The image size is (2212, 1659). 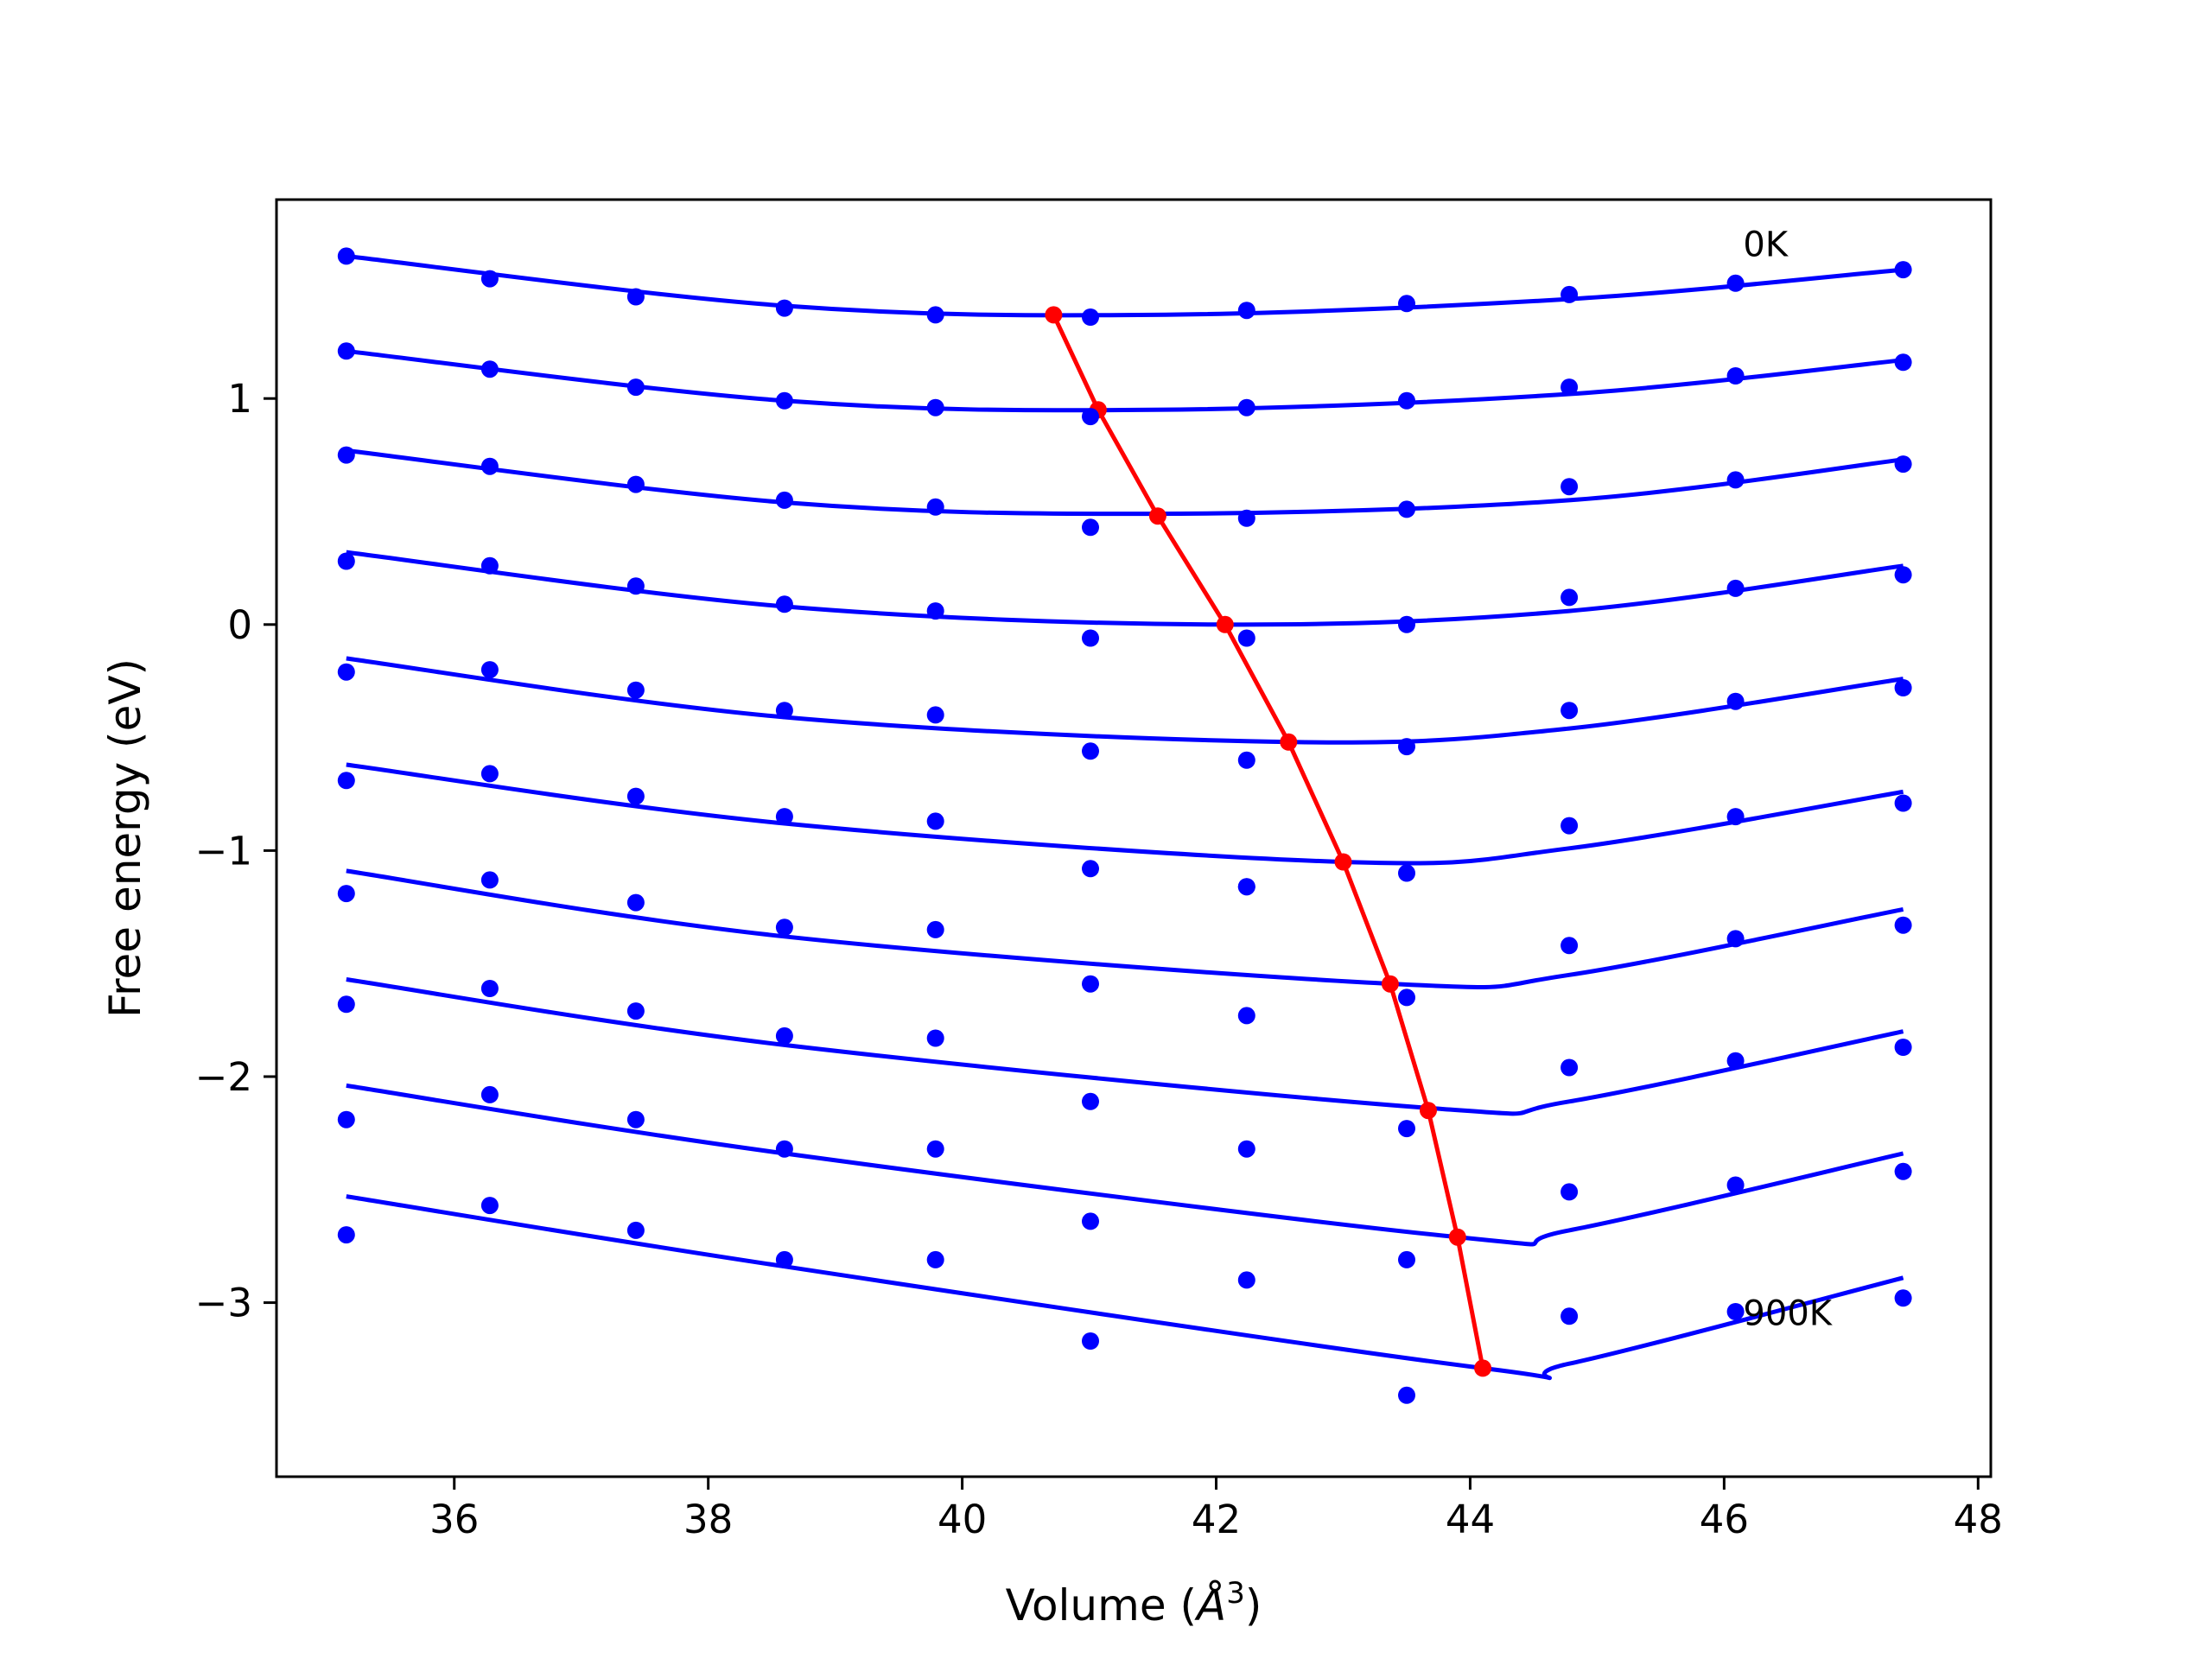 What do you see at coordinates (1134, 1603) in the screenshot?
I see `x-axis-title: Volume (Å3)` at bounding box center [1134, 1603].